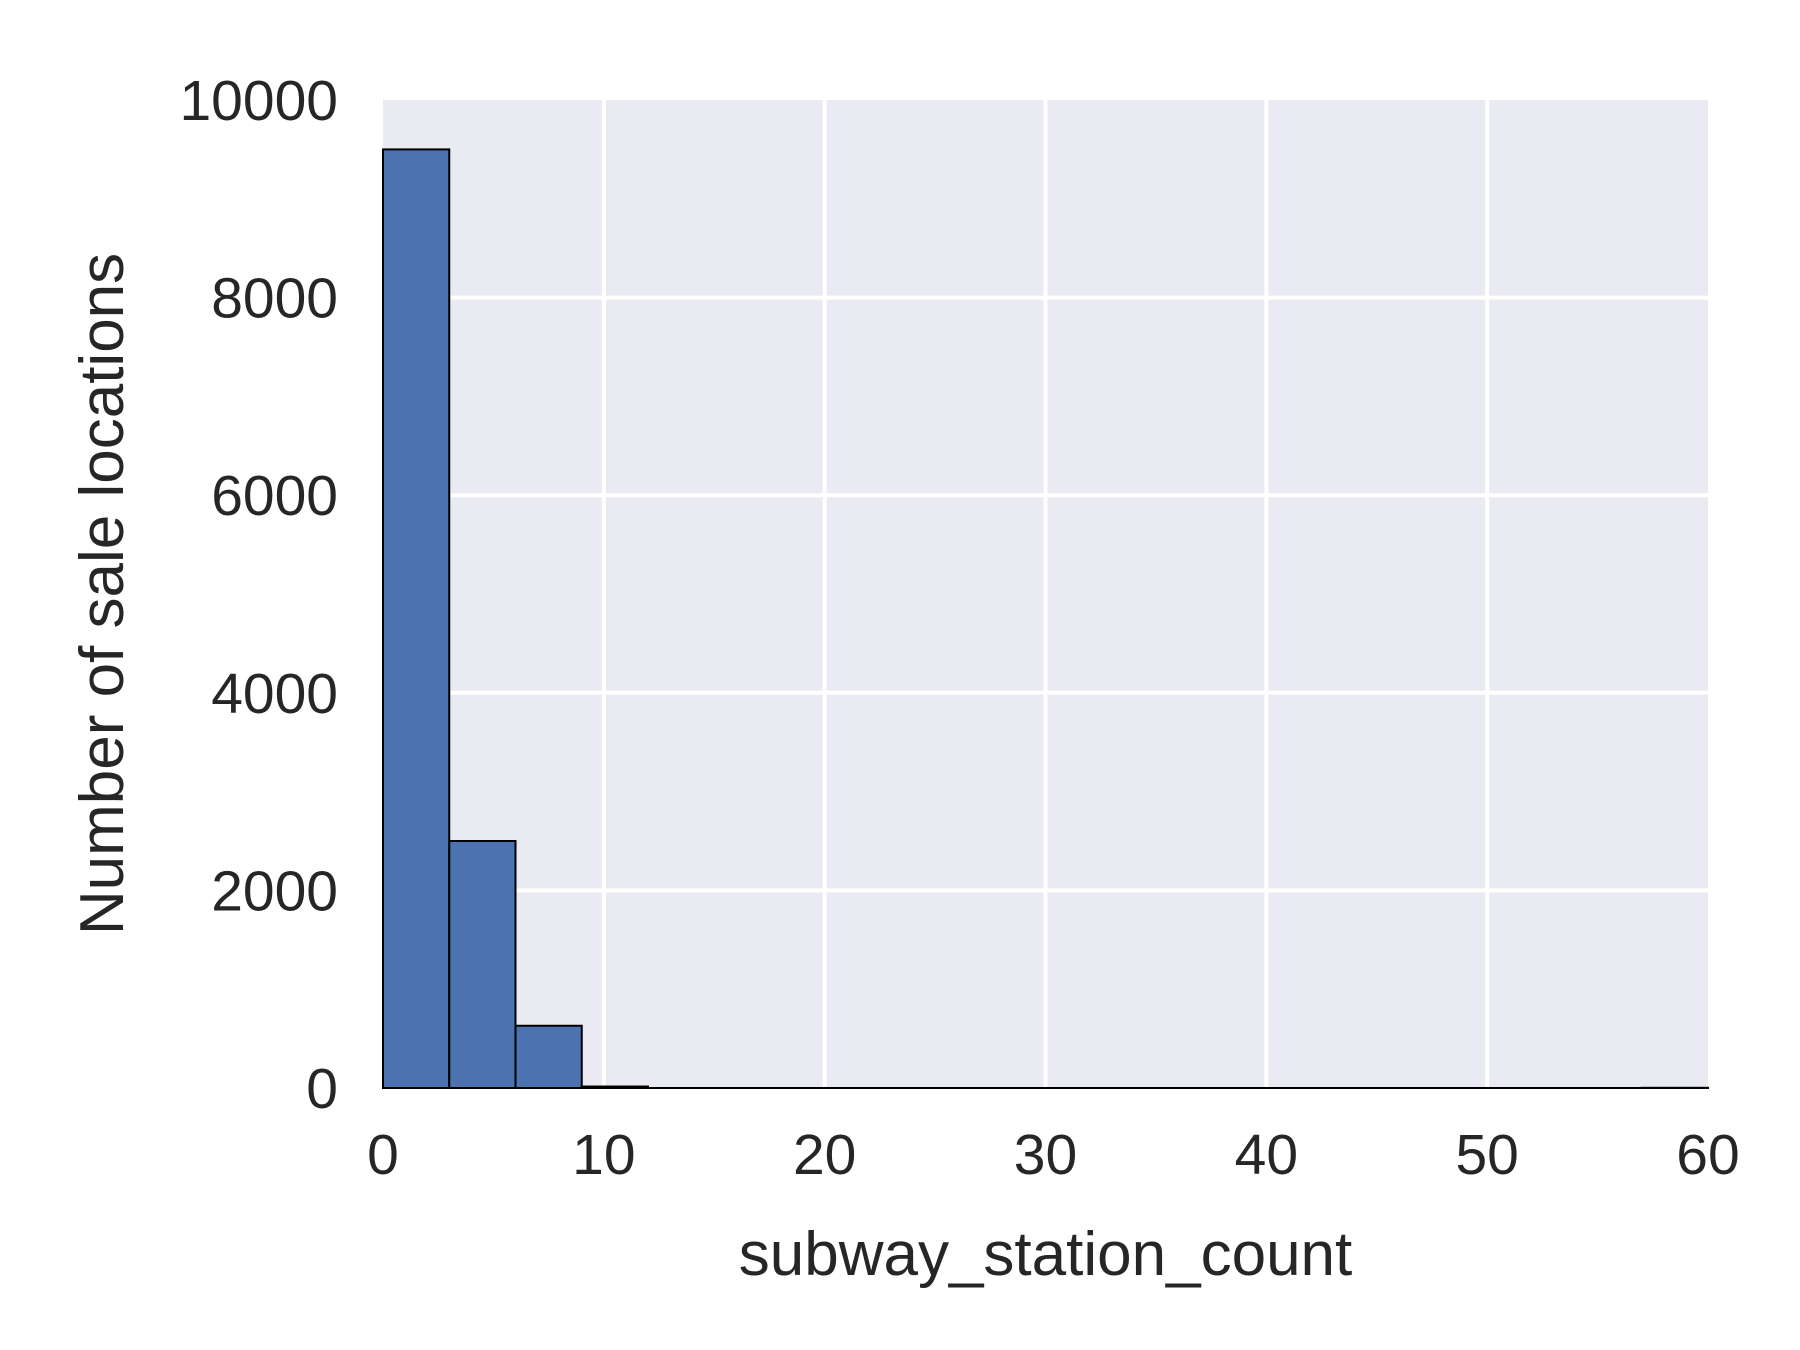  What do you see at coordinates (1707, 1155) in the screenshot?
I see `x-tick-label: 60` at bounding box center [1707, 1155].